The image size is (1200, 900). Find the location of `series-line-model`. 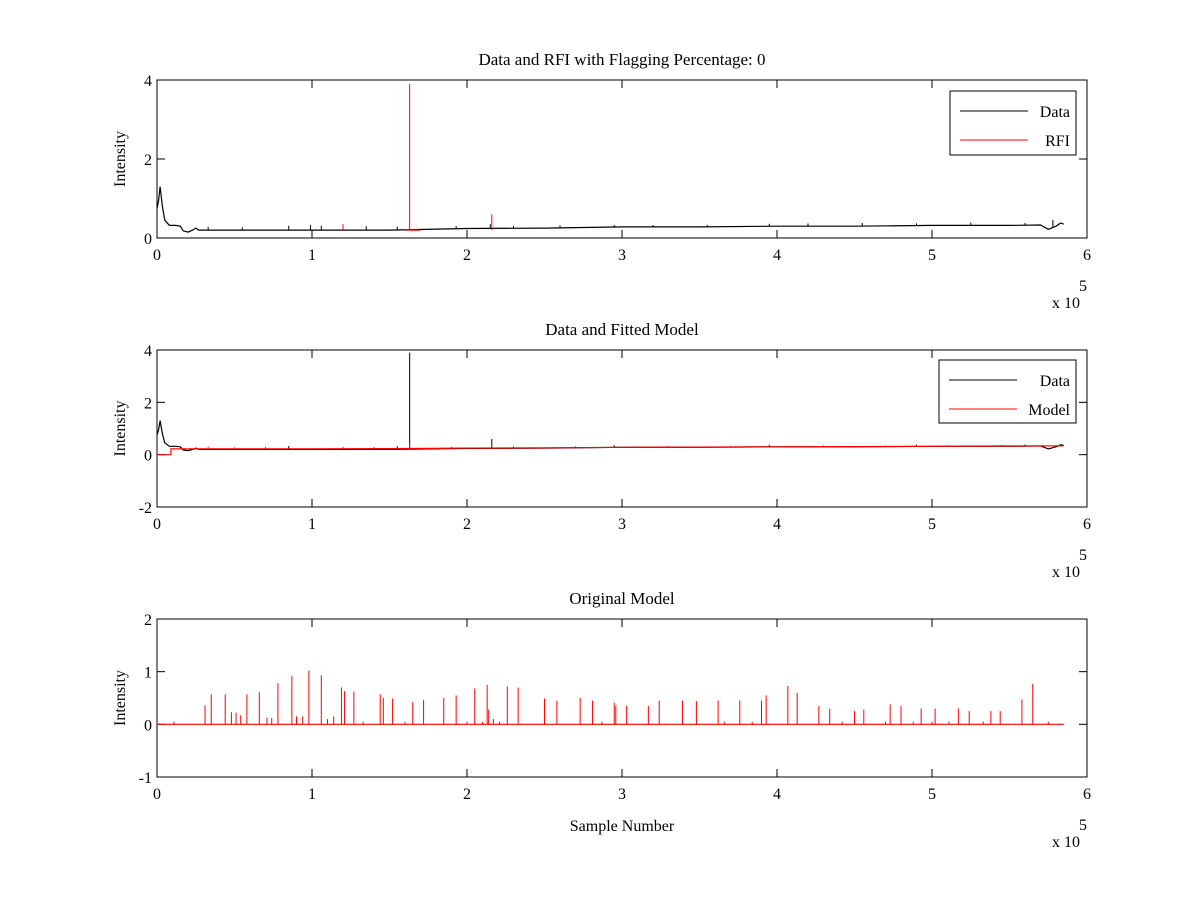

series-line-model is located at coordinates (610, 450).